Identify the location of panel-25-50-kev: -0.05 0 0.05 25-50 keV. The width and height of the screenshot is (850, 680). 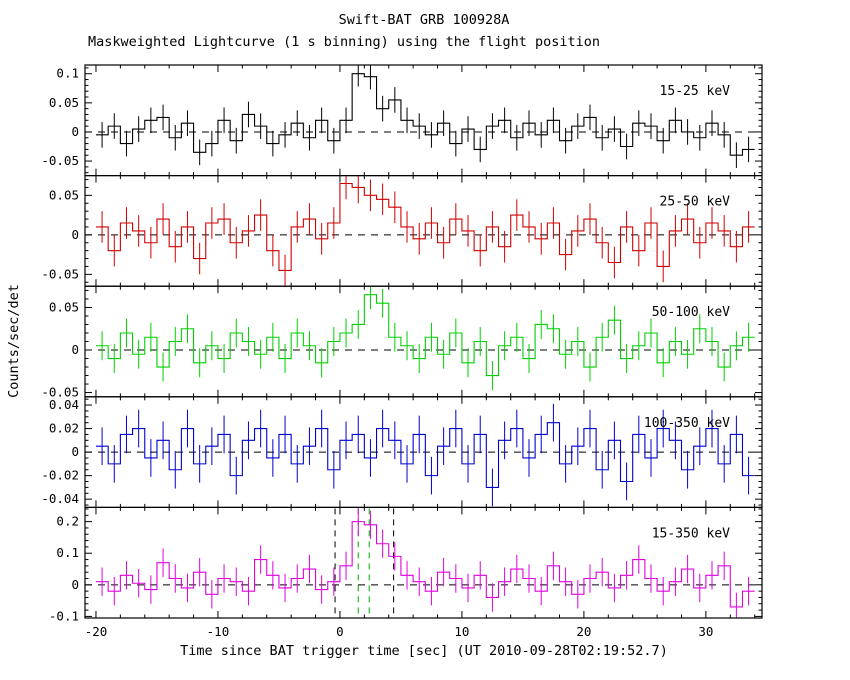
(402, 231).